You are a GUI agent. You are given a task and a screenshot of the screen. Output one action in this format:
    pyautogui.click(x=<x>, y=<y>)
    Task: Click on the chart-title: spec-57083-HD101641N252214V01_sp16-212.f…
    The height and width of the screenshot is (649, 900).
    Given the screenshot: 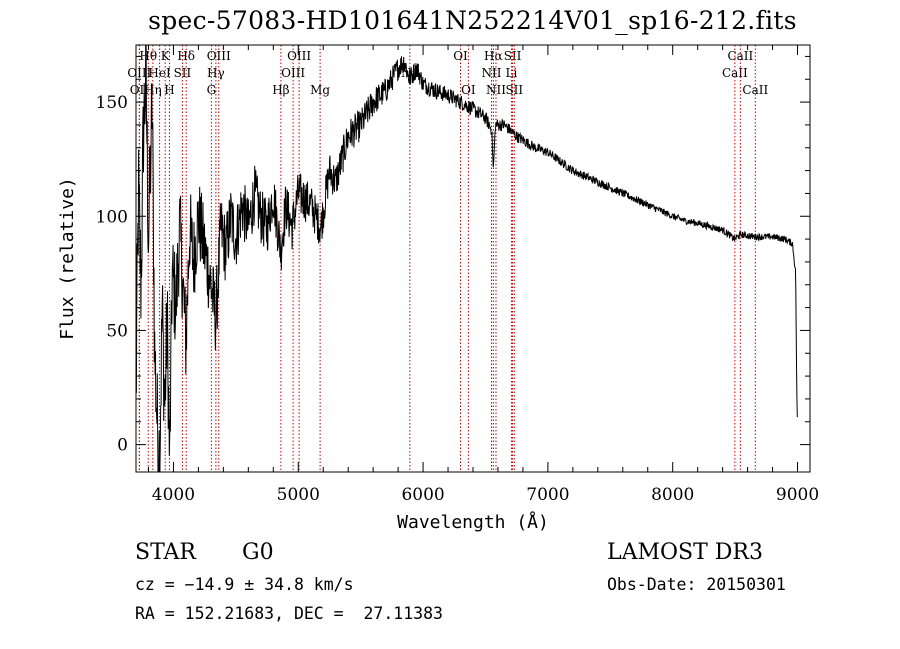 What is the action you would take?
    pyautogui.click(x=472, y=20)
    